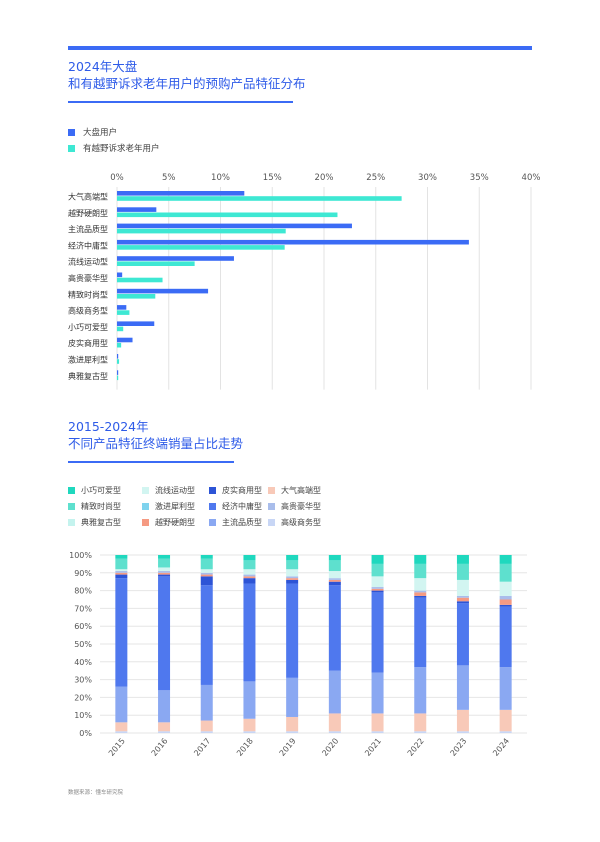 This screenshot has height=842, width=600. Describe the element at coordinates (83, 626) in the screenshot. I see `y-tick-label: 60%` at that location.